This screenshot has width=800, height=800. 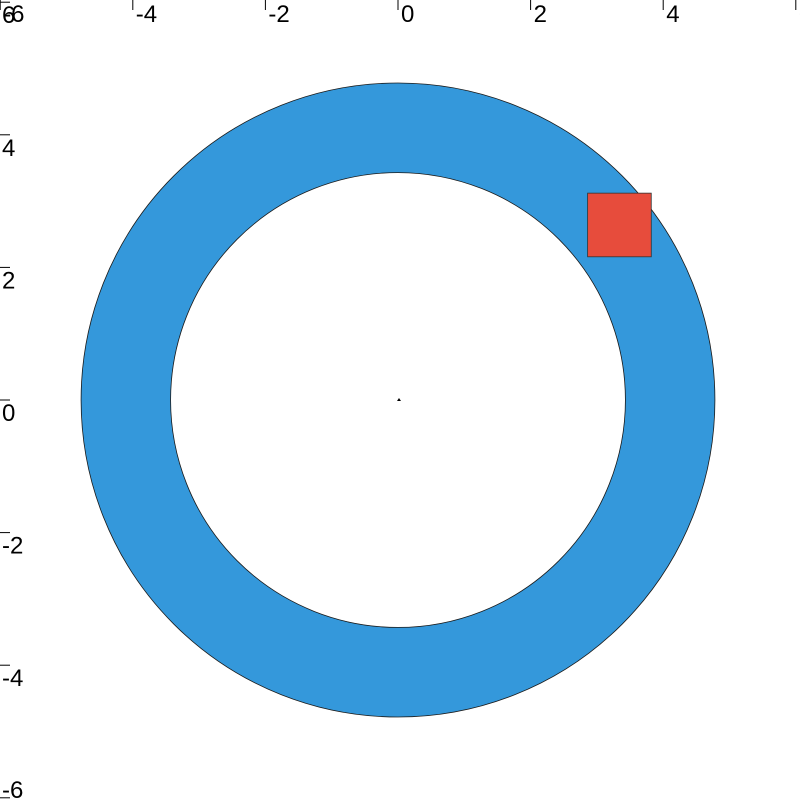 What do you see at coordinates (8, 413) in the screenshot?
I see `y-tick-label: 0` at bounding box center [8, 413].